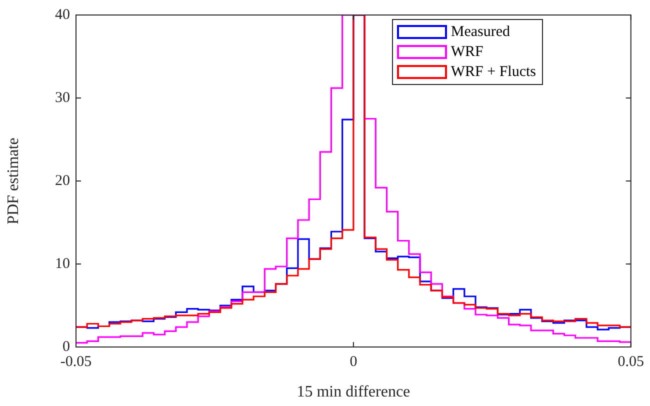 The width and height of the screenshot is (650, 406). I want to click on y-tick-label: 20, so click(62, 180).